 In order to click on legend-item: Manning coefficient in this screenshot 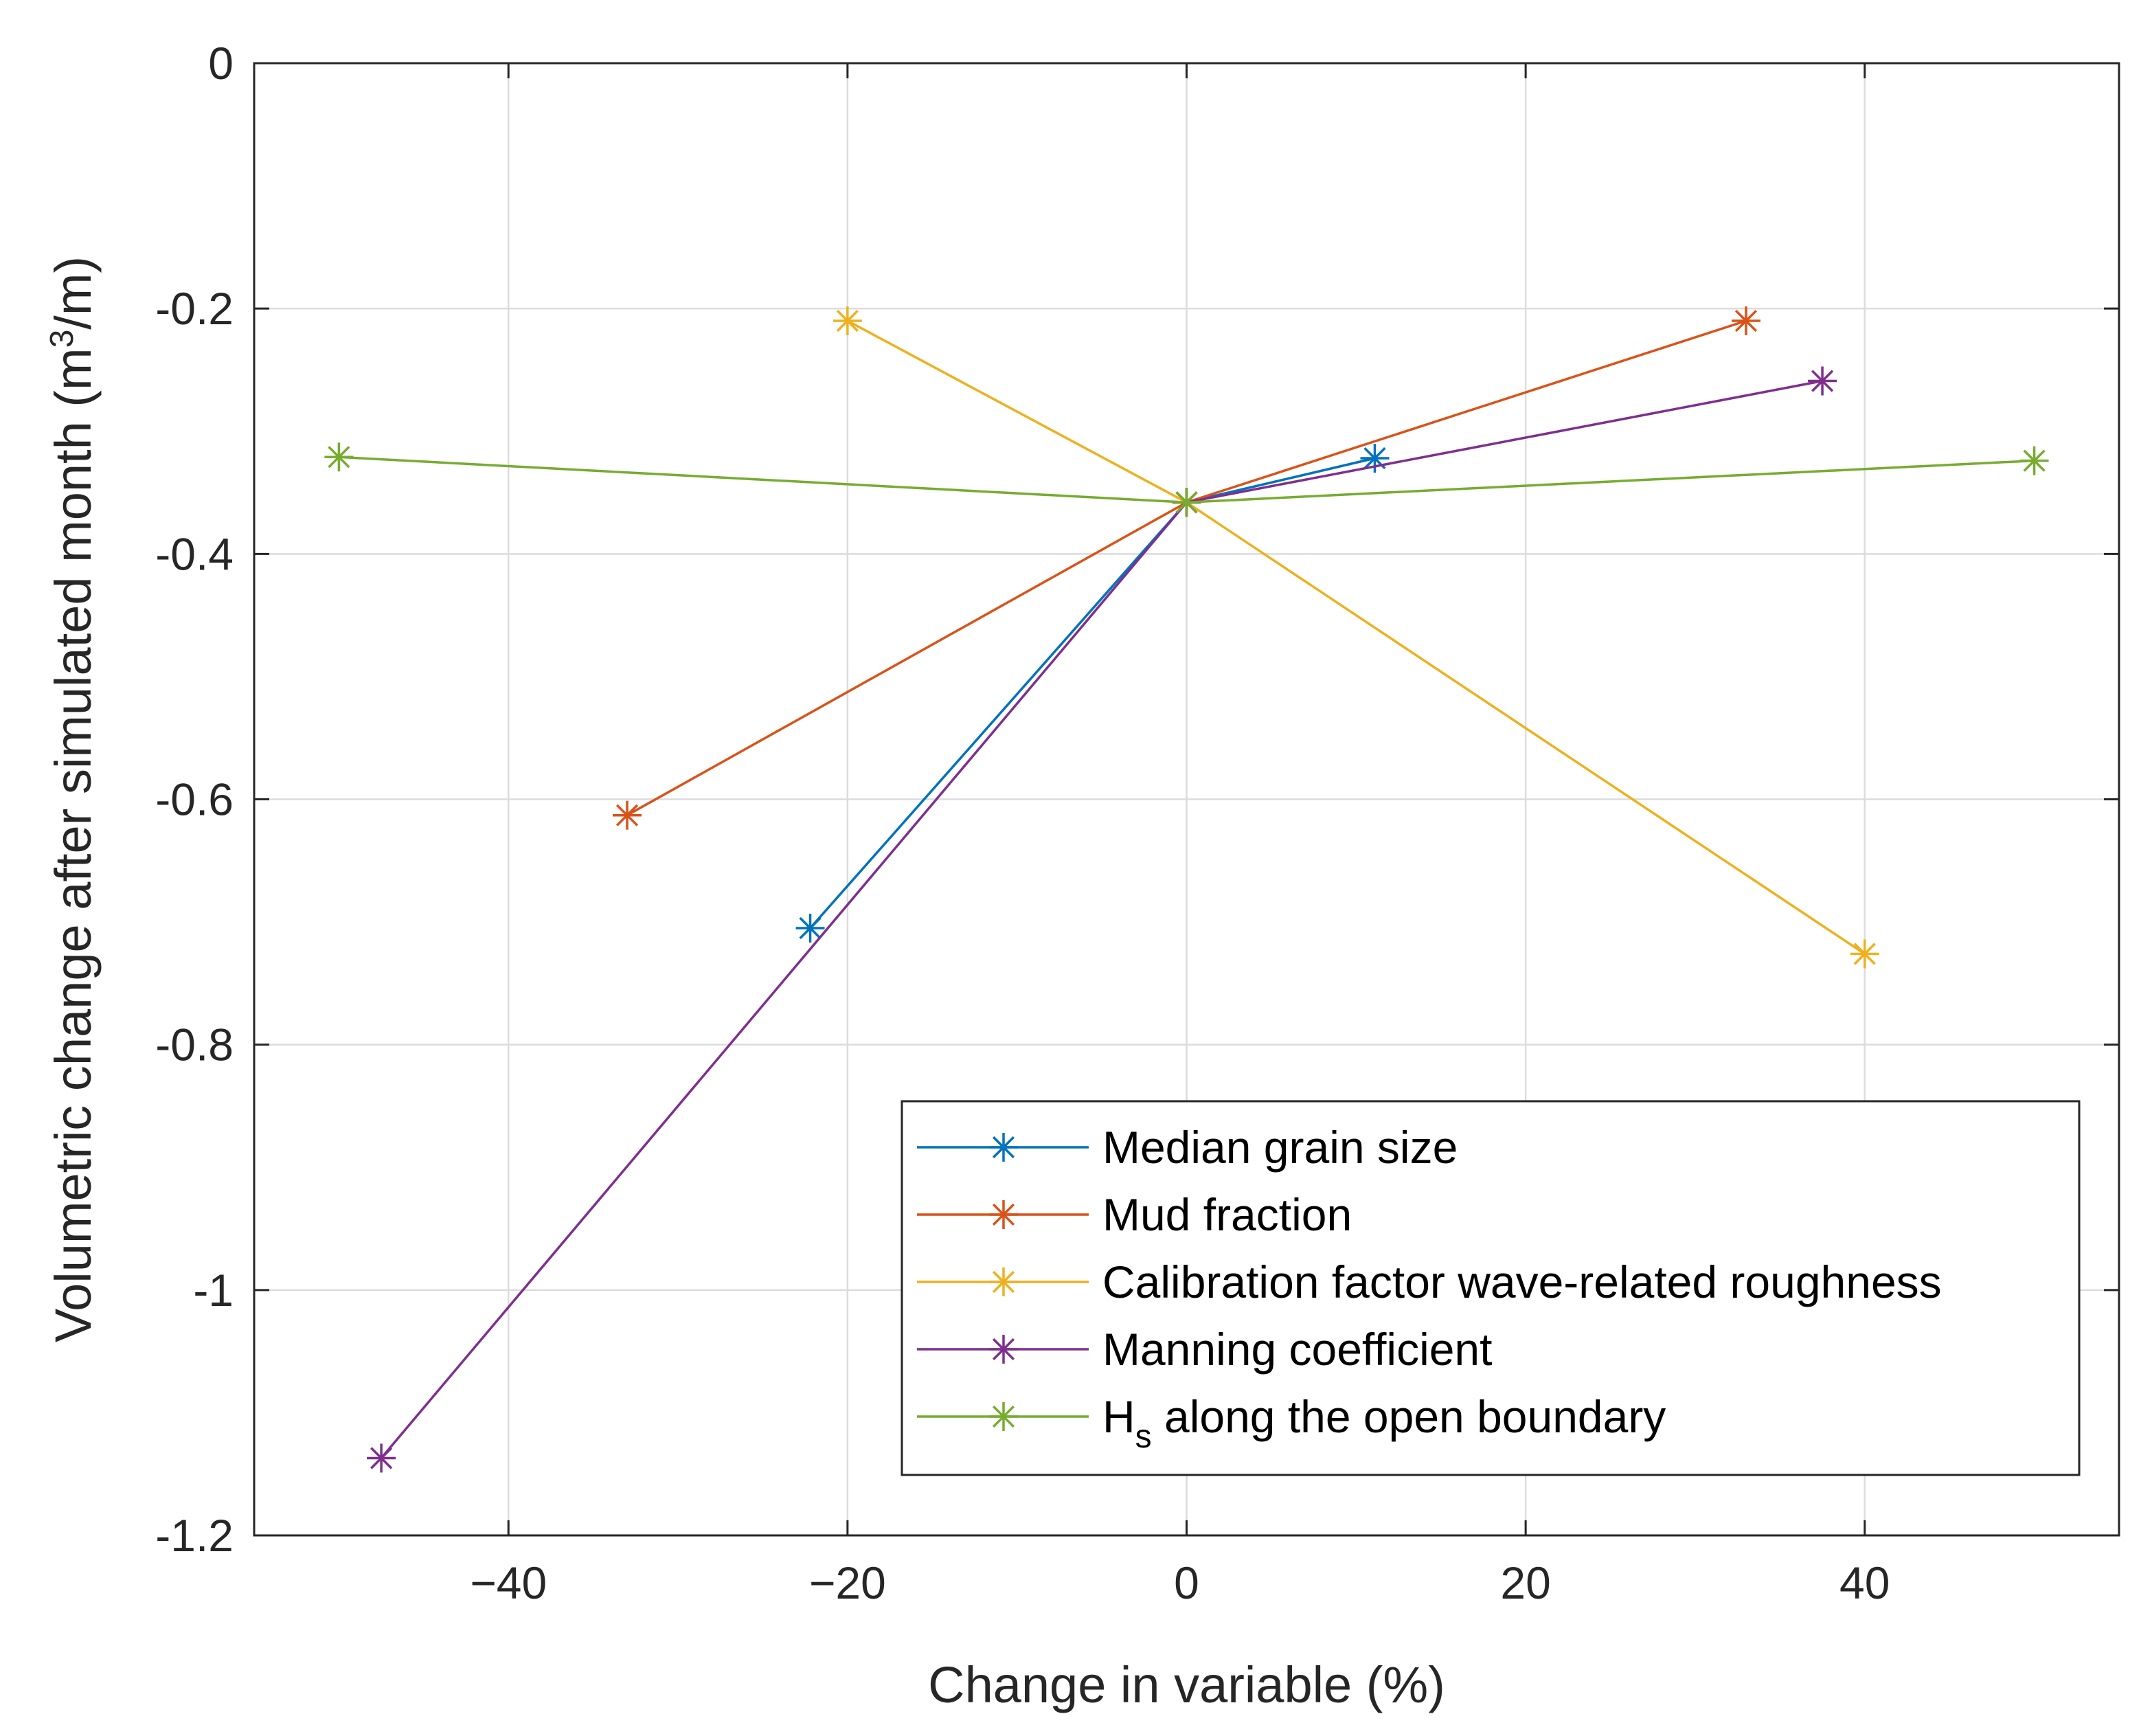, I will do `click(1204, 1349)`.